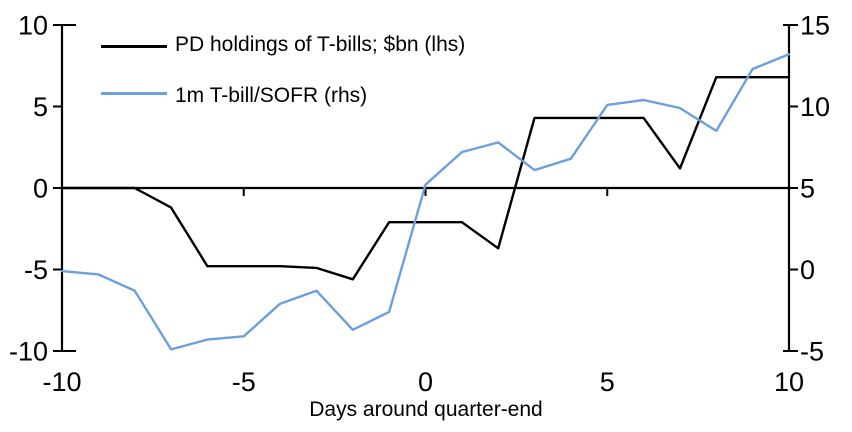  I want to click on x-axis-title: Days around quarter-end, so click(426, 409).